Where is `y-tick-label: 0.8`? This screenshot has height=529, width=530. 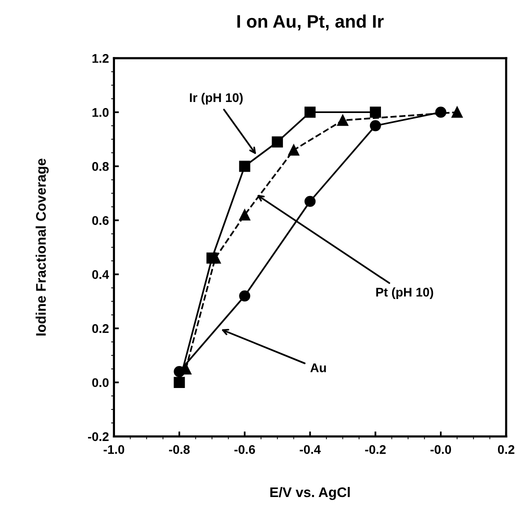 y-tick-label: 0.8 is located at coordinates (100, 166).